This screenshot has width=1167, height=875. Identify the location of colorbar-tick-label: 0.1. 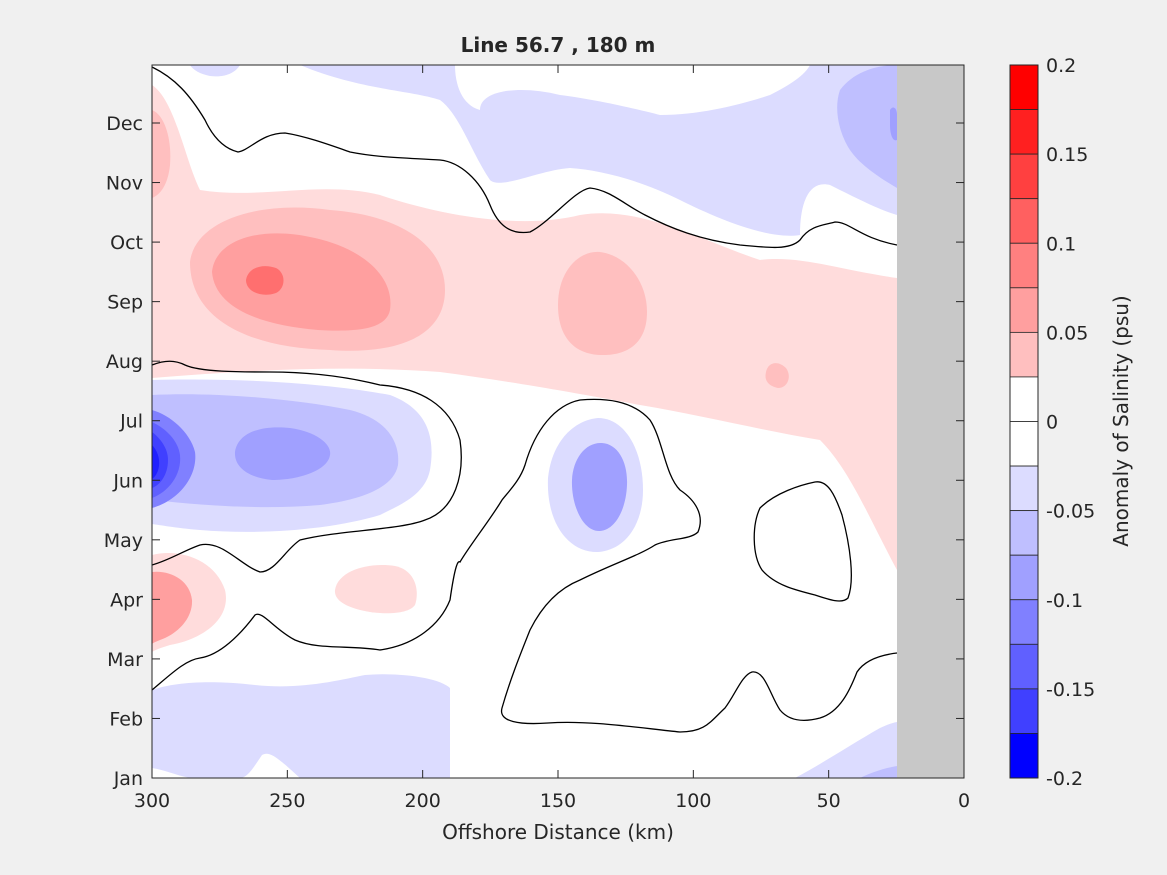
(1061, 244).